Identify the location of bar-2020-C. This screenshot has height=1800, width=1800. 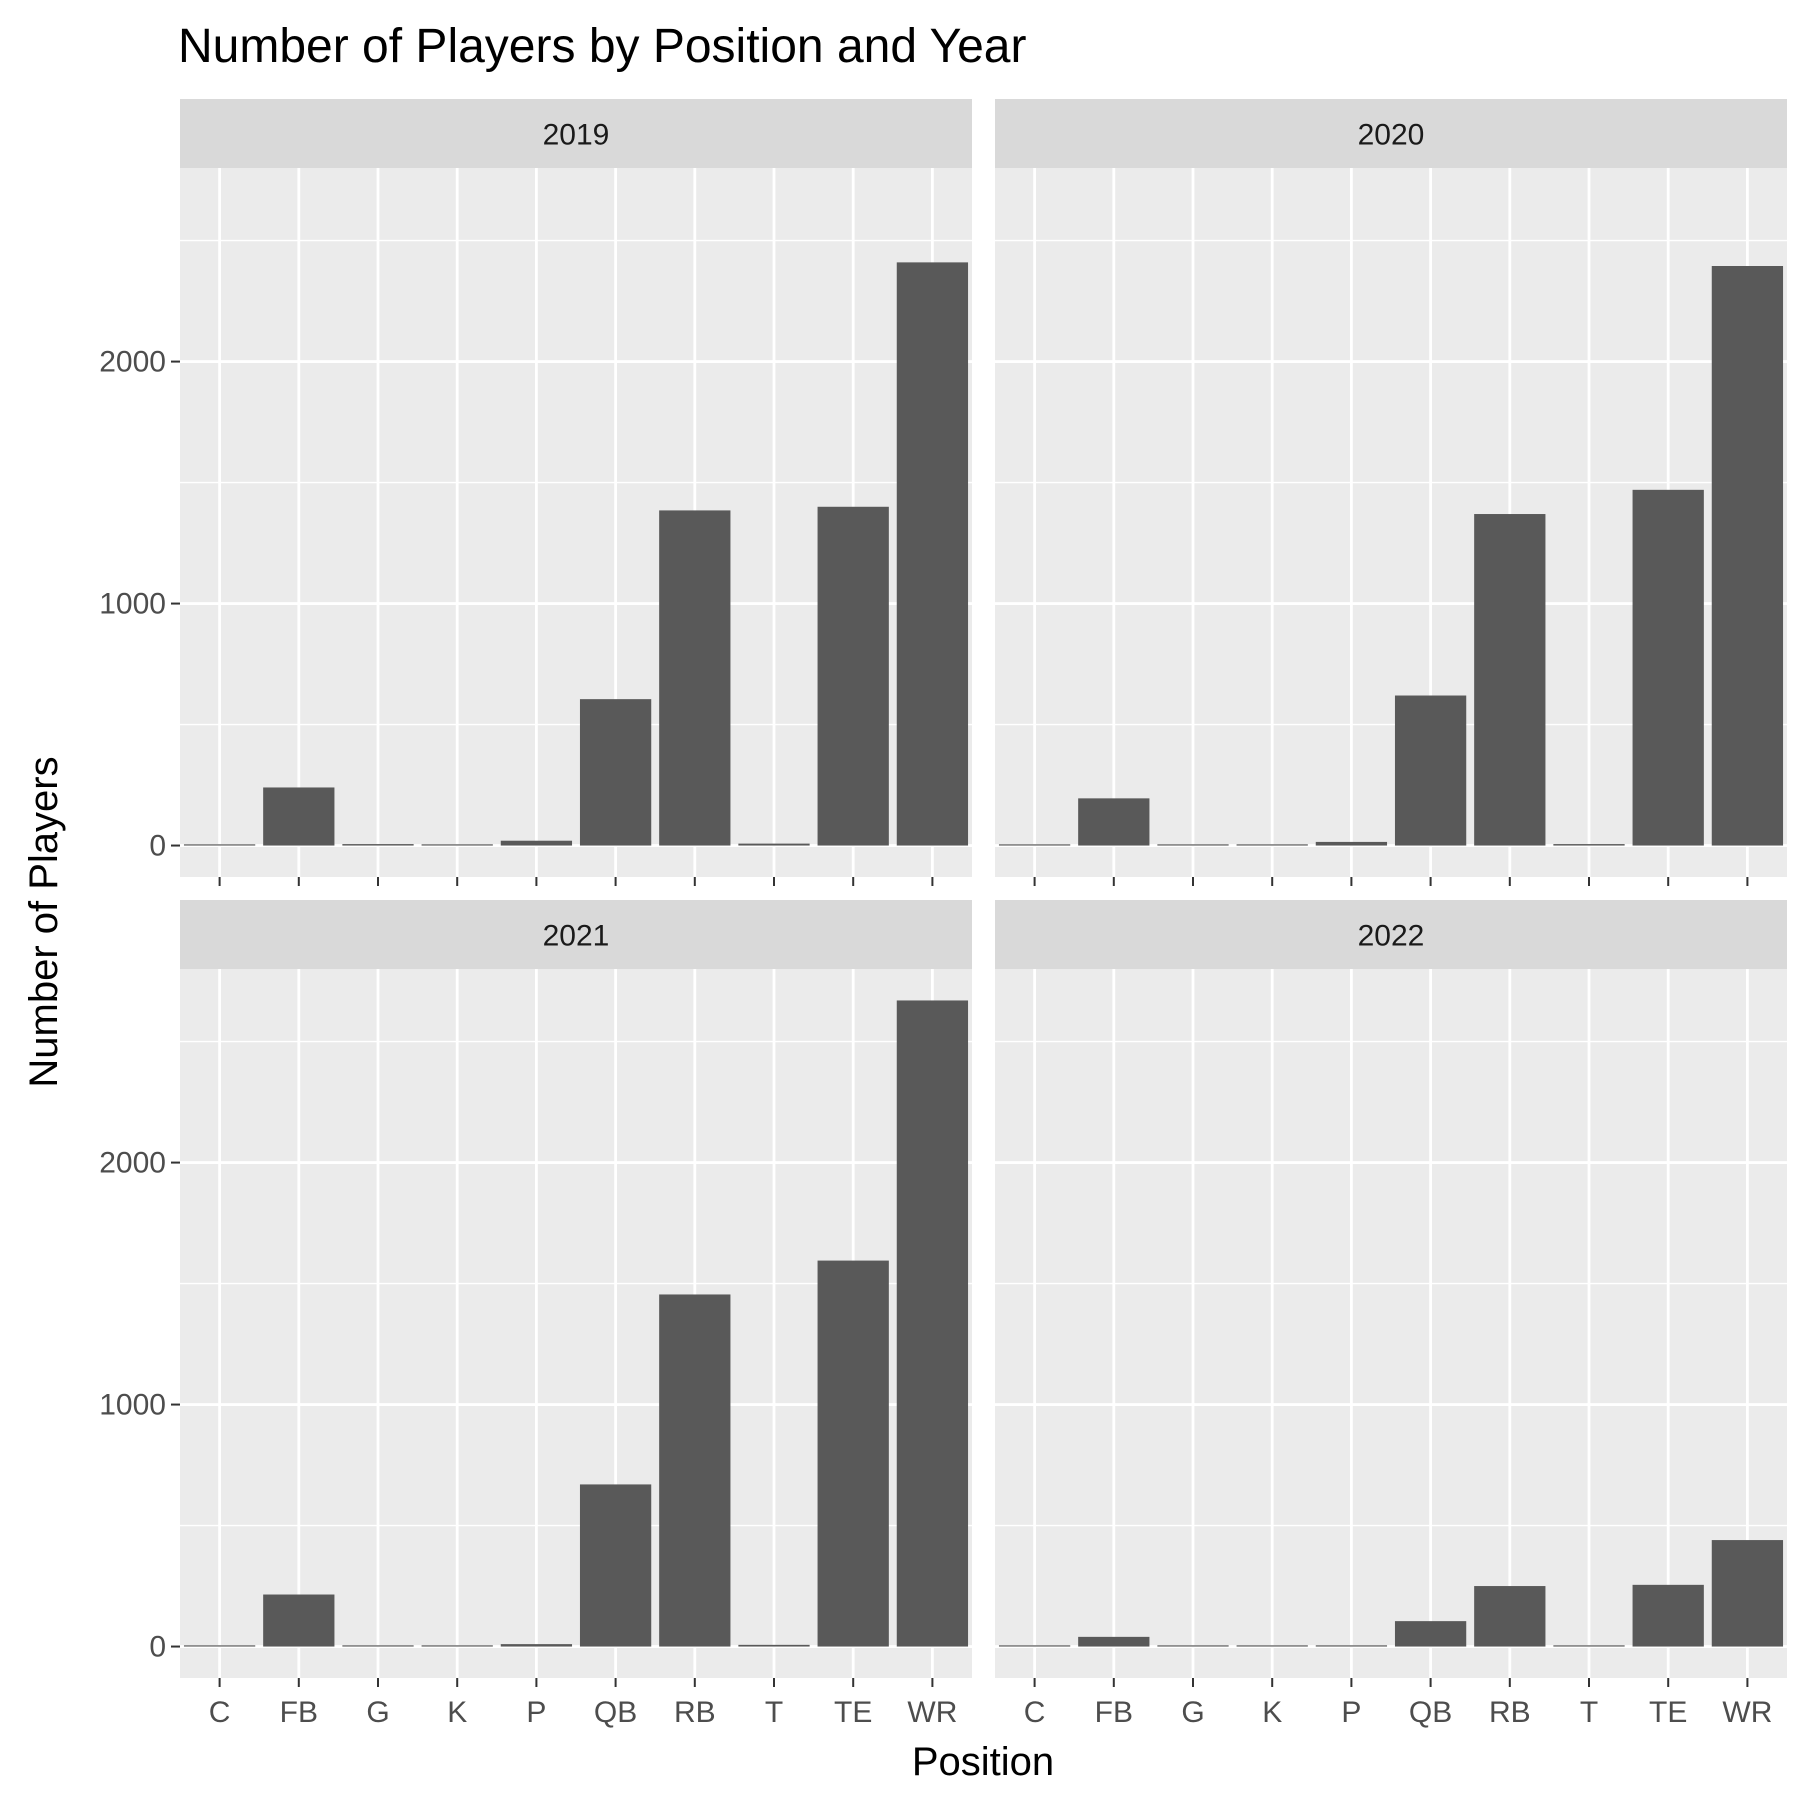
(1034, 845).